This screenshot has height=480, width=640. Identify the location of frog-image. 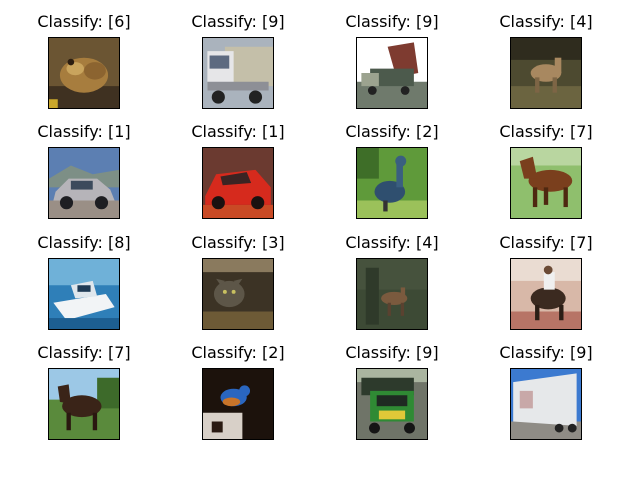
(84, 73).